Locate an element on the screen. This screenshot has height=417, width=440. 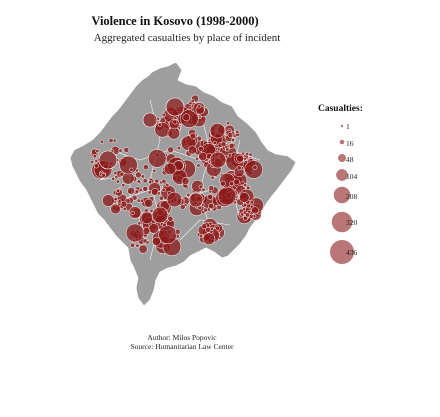
legend-label-48: 48 is located at coordinates (350, 159).